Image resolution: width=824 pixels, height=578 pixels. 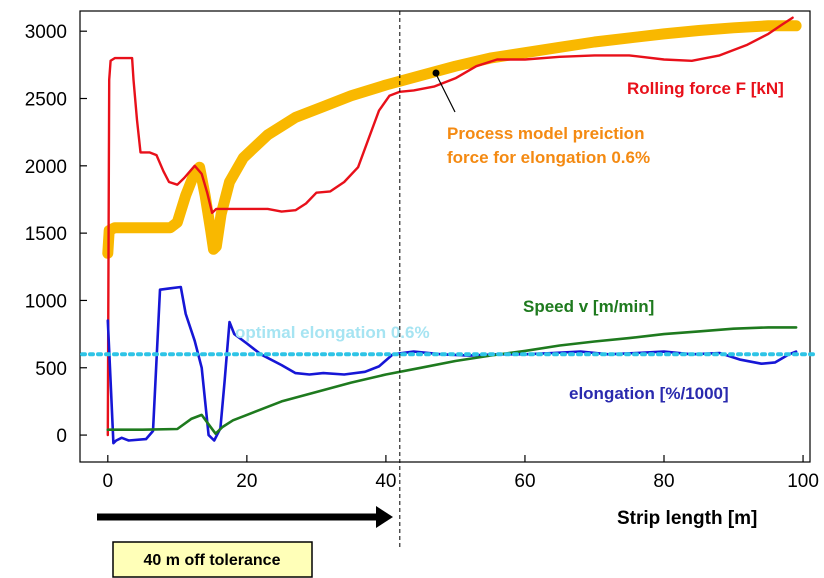 I want to click on y-tick-label: 1000, so click(x=46, y=301).